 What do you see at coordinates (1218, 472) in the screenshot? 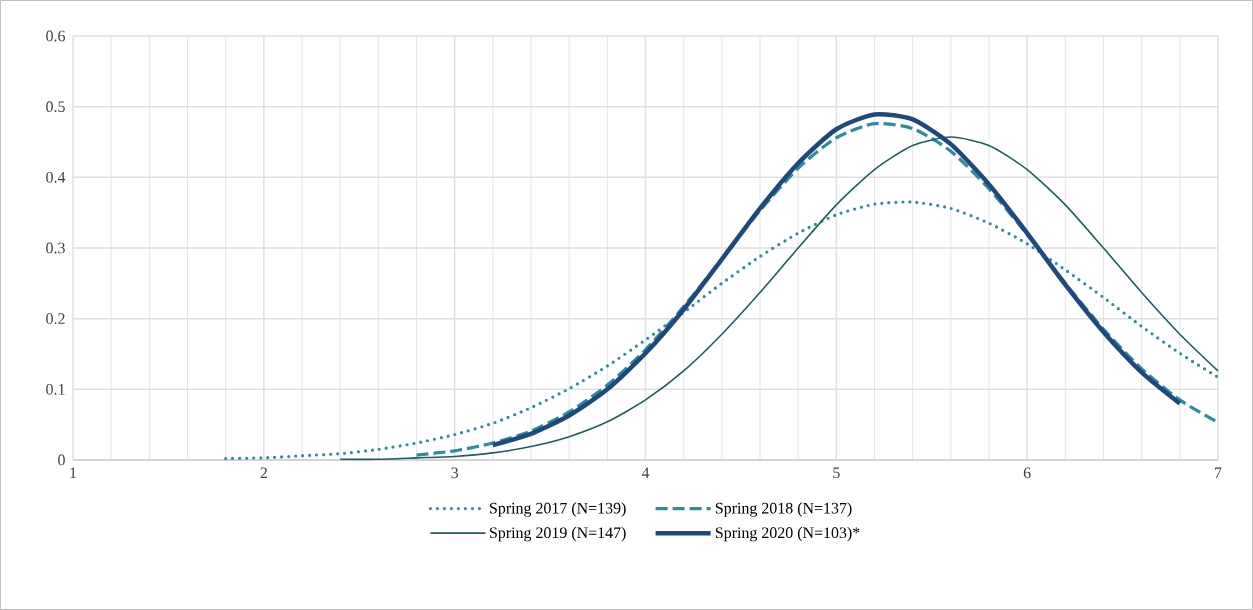
I see `x-tick-label: 7` at bounding box center [1218, 472].